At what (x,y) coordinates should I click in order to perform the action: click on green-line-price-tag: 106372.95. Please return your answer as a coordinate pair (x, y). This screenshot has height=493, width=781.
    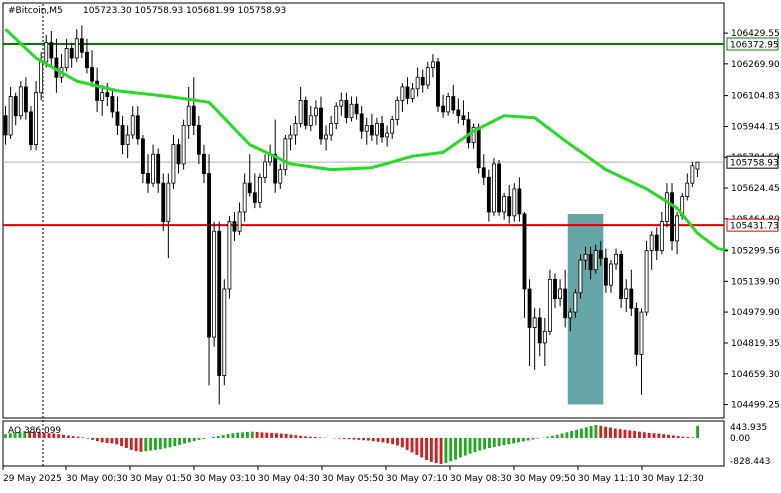
    Looking at the image, I should click on (754, 45).